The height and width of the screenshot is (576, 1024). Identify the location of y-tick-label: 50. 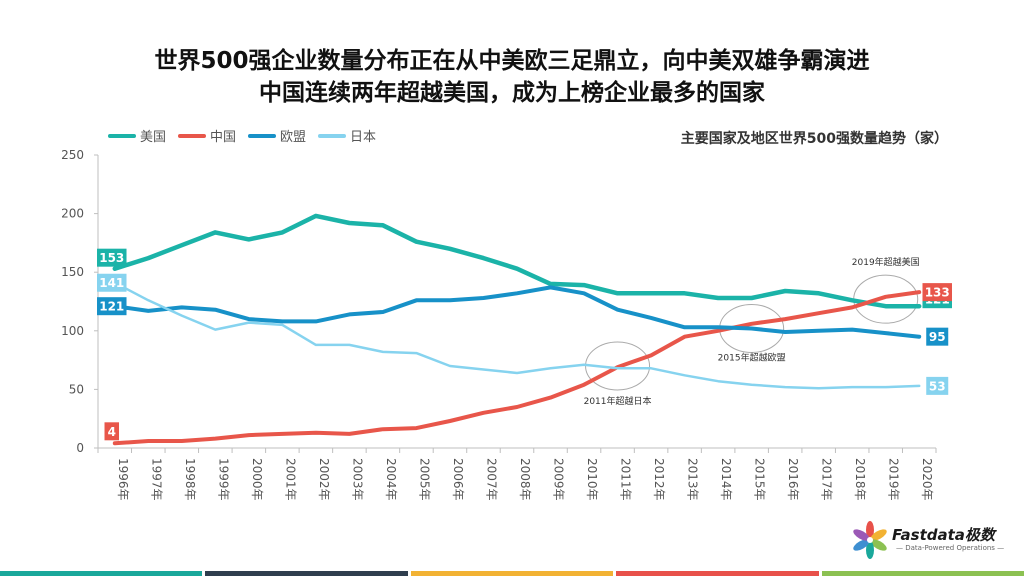
(76, 389).